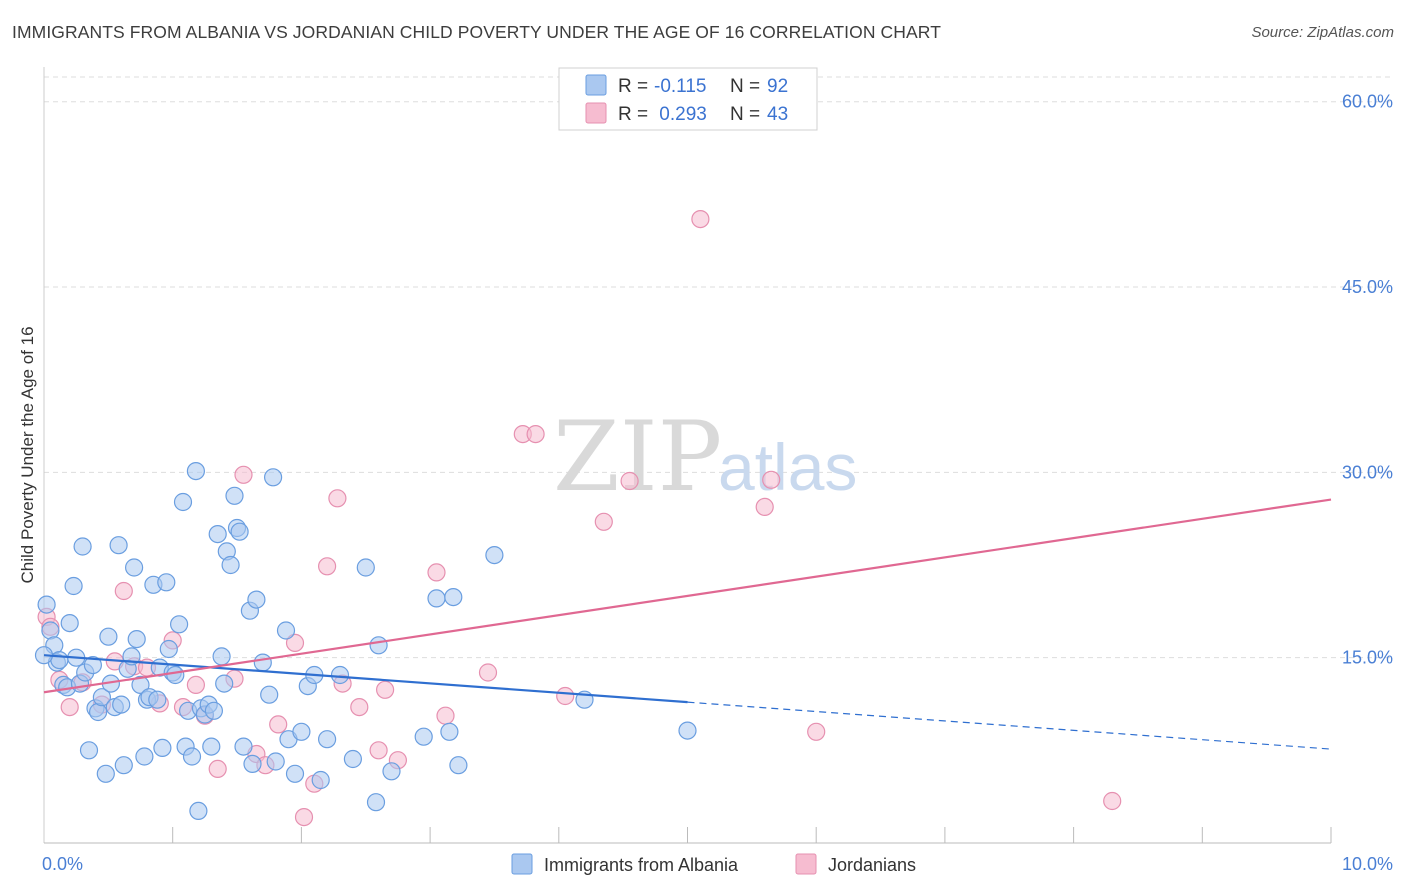 Image resolution: width=1406 pixels, height=892 pixels. Describe the element at coordinates (745, 114) in the screenshot. I see `legend-n-label-pink: N =` at that location.